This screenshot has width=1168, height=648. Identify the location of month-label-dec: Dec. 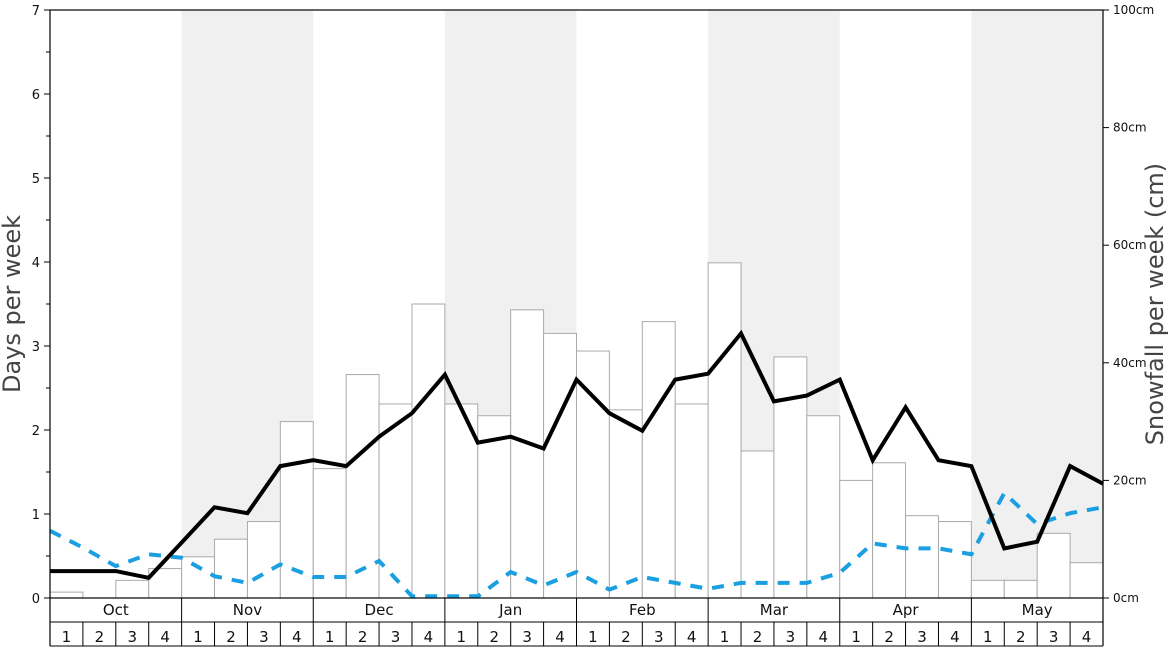
(379, 610).